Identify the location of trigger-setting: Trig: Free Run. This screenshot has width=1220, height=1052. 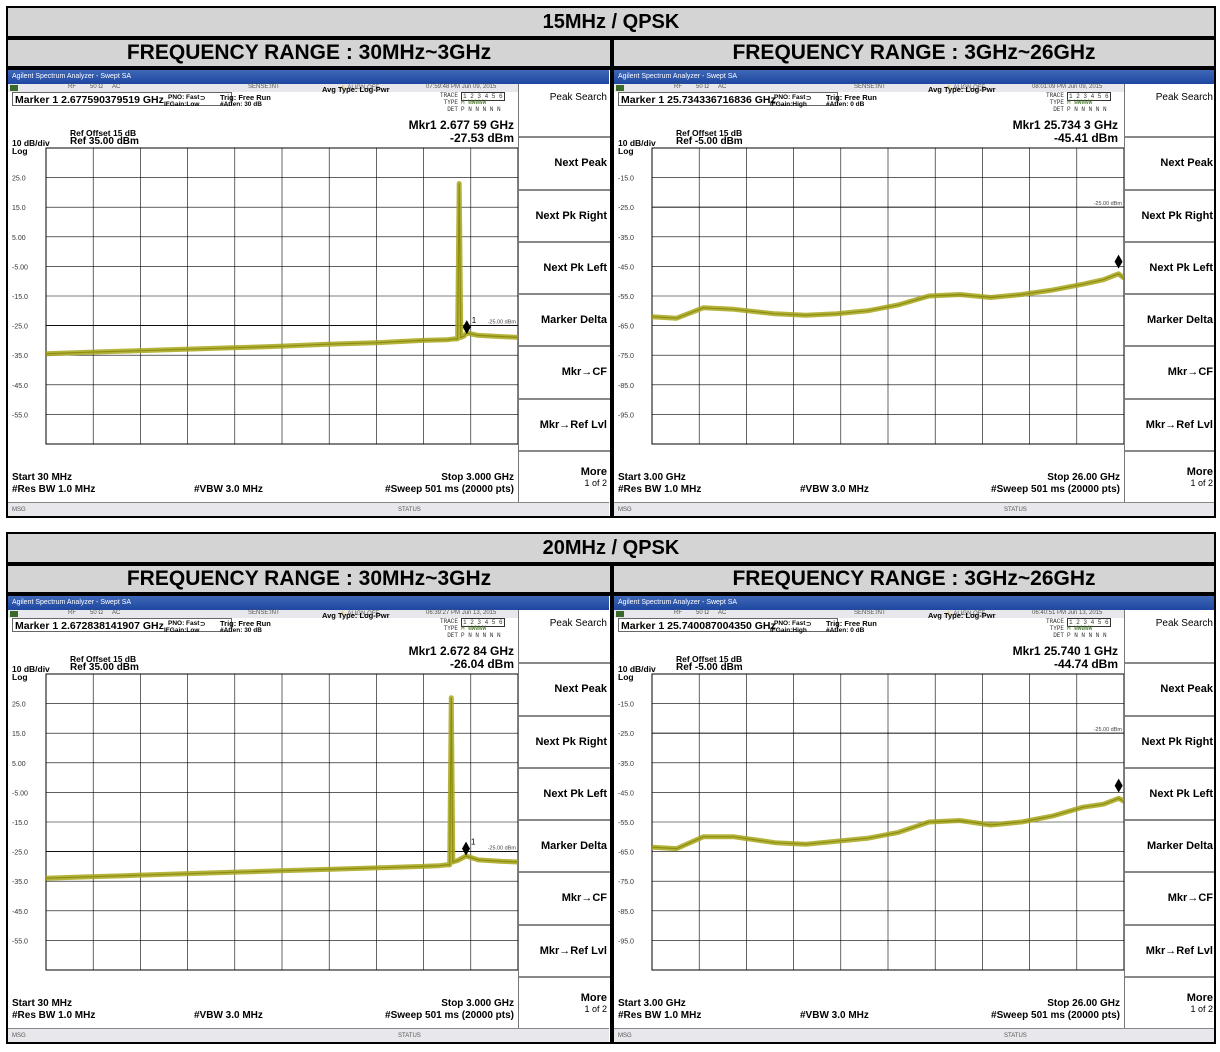
(851, 623).